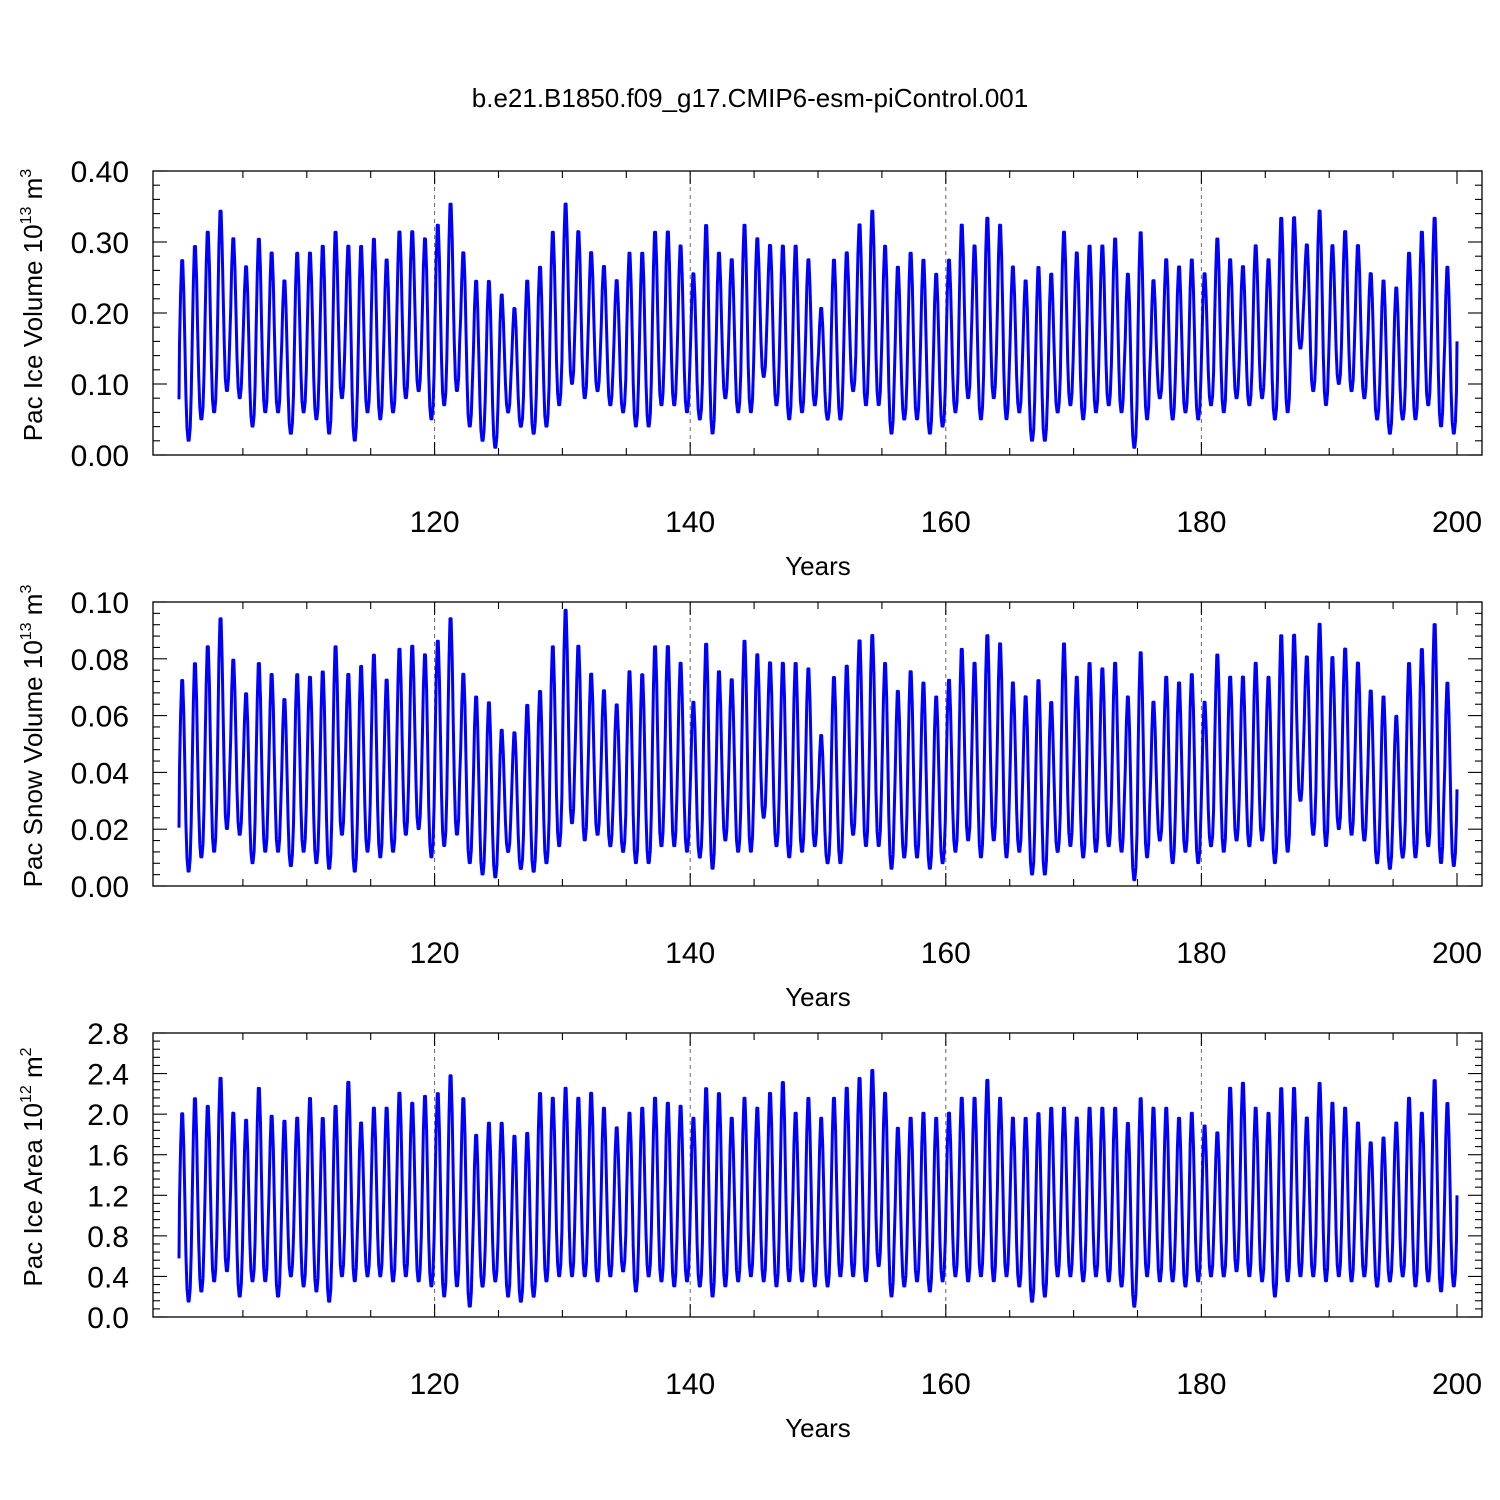 The image size is (1500, 1500). Describe the element at coordinates (100, 314) in the screenshot. I see `y-tick-label: 0.20` at that location.